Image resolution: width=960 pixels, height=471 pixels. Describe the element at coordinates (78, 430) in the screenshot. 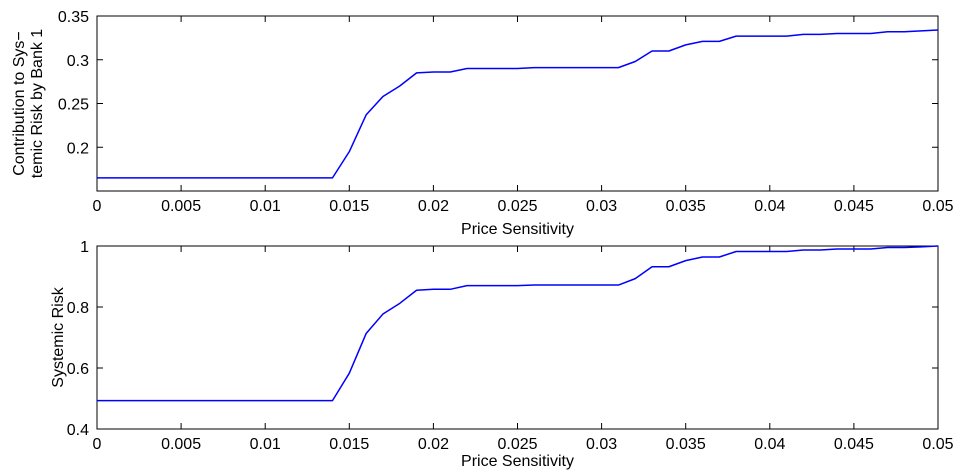

I see `y-tick-label: 0.4` at that location.